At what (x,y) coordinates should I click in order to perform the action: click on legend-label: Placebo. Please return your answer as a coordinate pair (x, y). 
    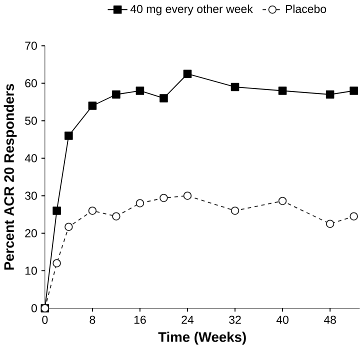
    Looking at the image, I should click on (306, 8).